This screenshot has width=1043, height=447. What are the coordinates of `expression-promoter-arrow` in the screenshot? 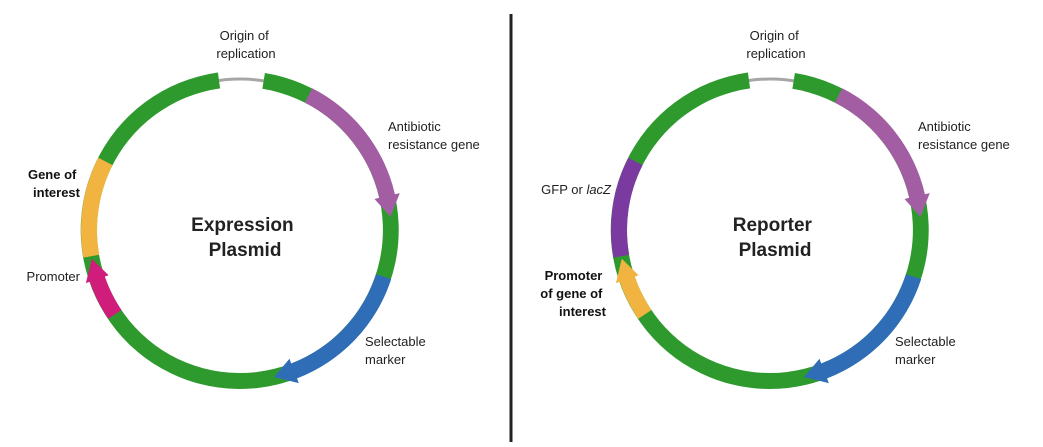 It's located at (103, 288).